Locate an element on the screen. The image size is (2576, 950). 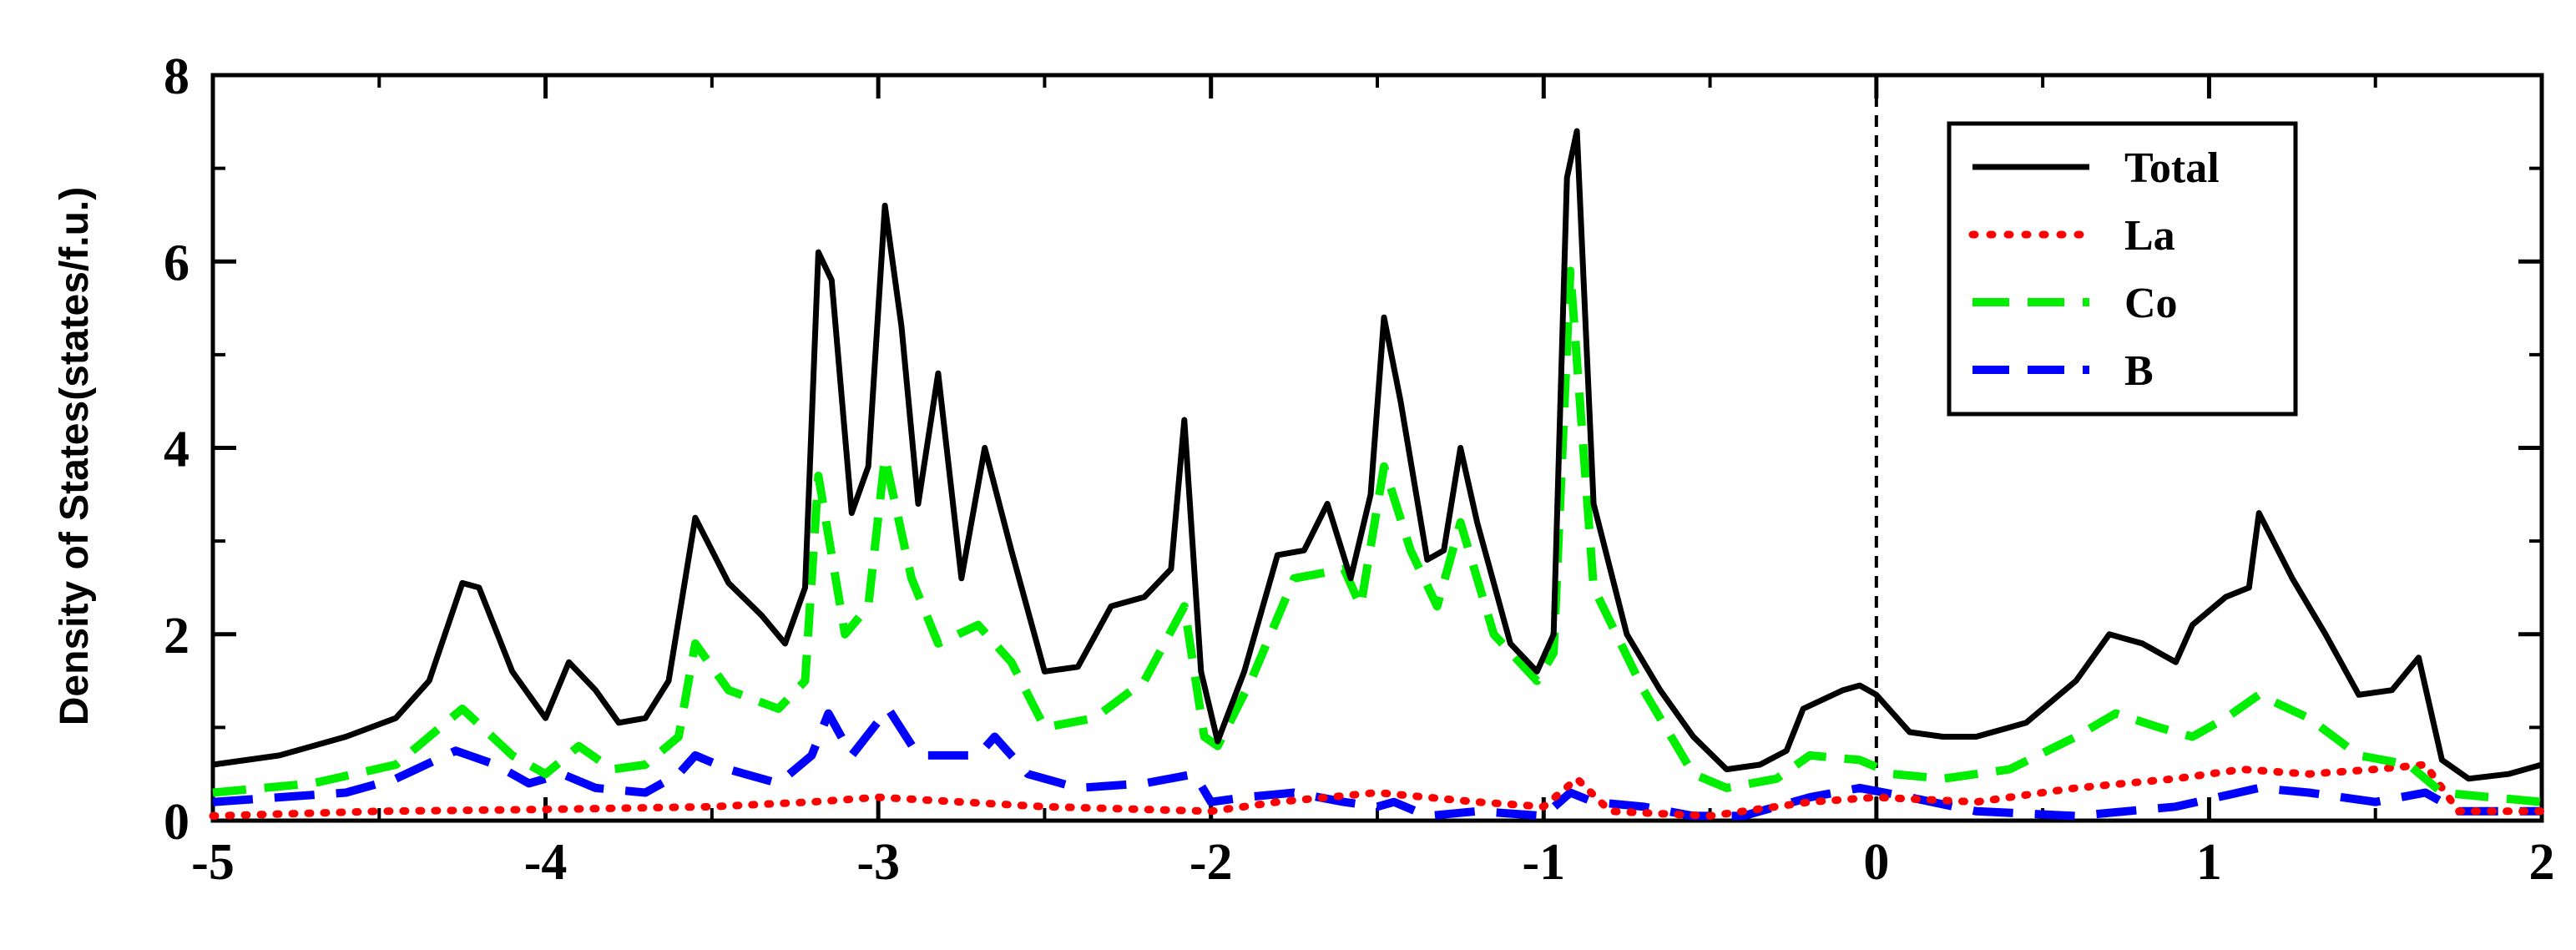
legend-label-b: B is located at coordinates (2139, 371).